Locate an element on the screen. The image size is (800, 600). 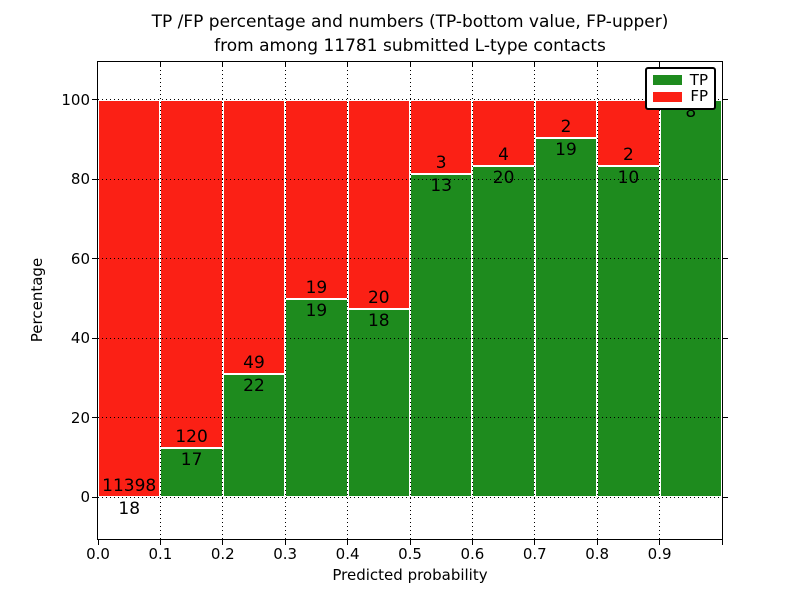
legend: TP FP is located at coordinates (680, 88).